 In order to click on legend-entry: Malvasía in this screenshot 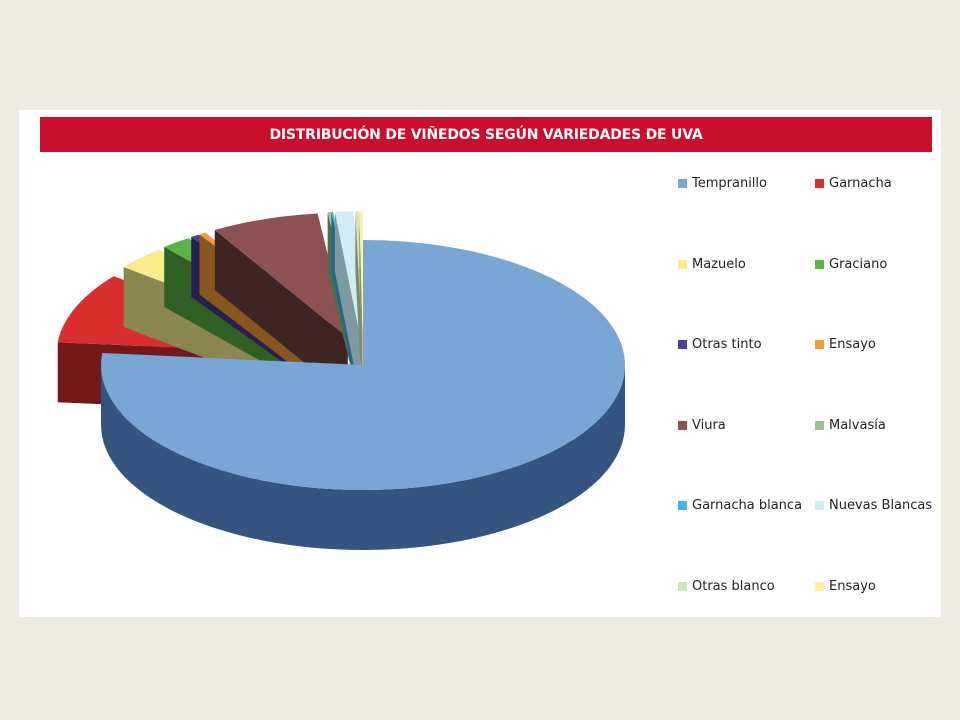, I will do `click(877, 425)`.